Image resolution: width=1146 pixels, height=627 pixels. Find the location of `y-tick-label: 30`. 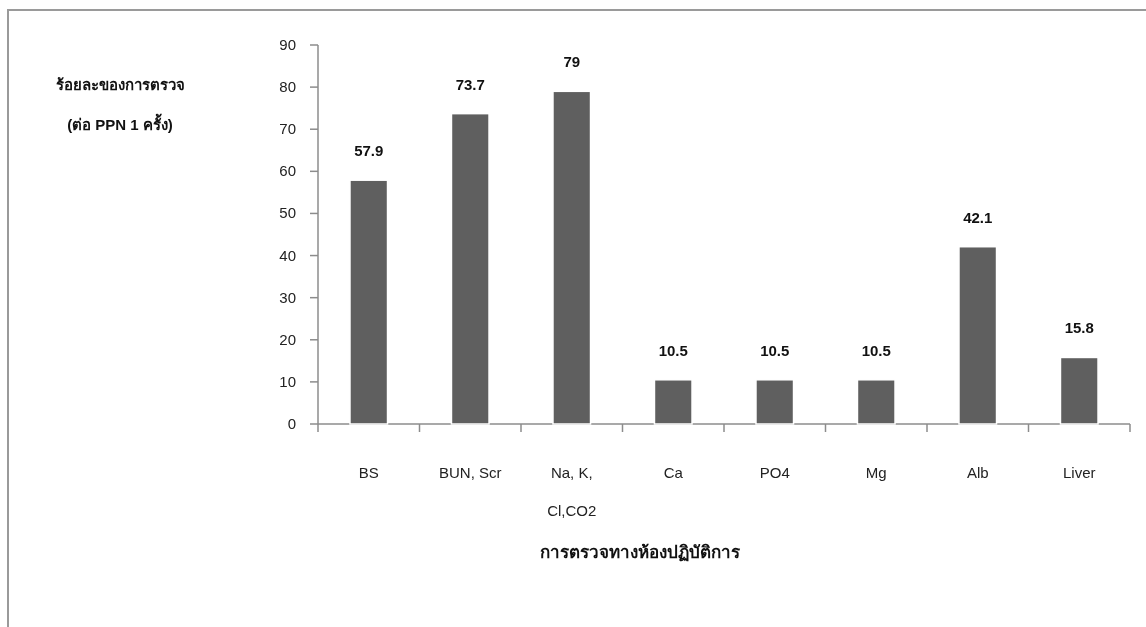

y-tick-label: 30 is located at coordinates (287, 297).